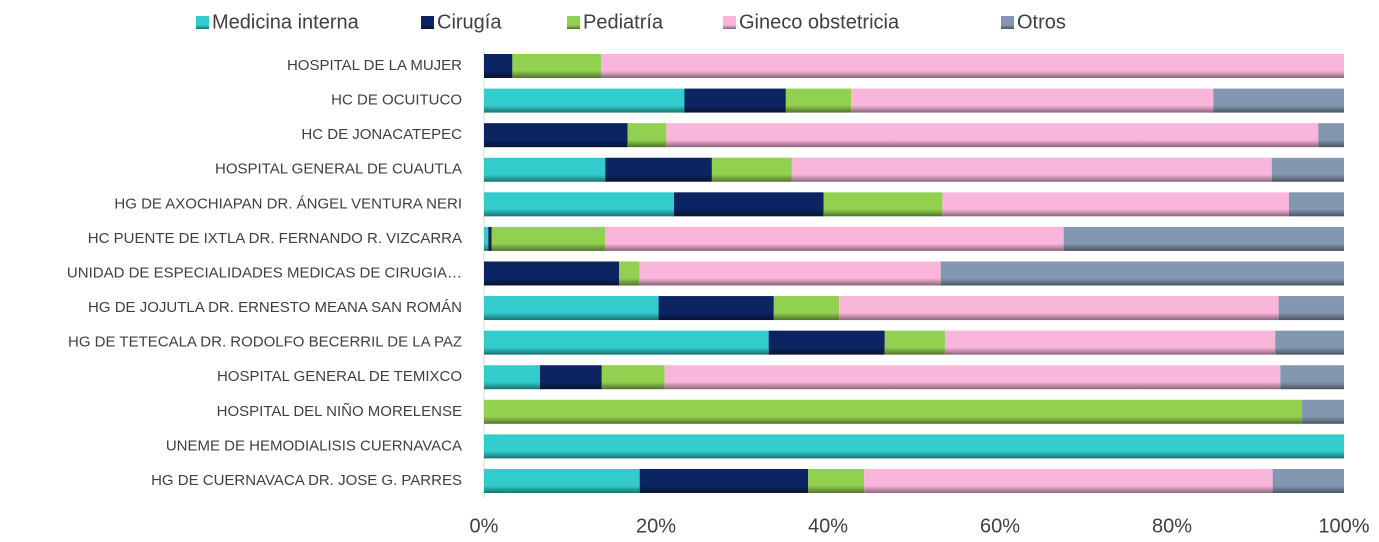 The image size is (1379, 542). What do you see at coordinates (469, 22) in the screenshot?
I see `legend-label: Cirugía` at bounding box center [469, 22].